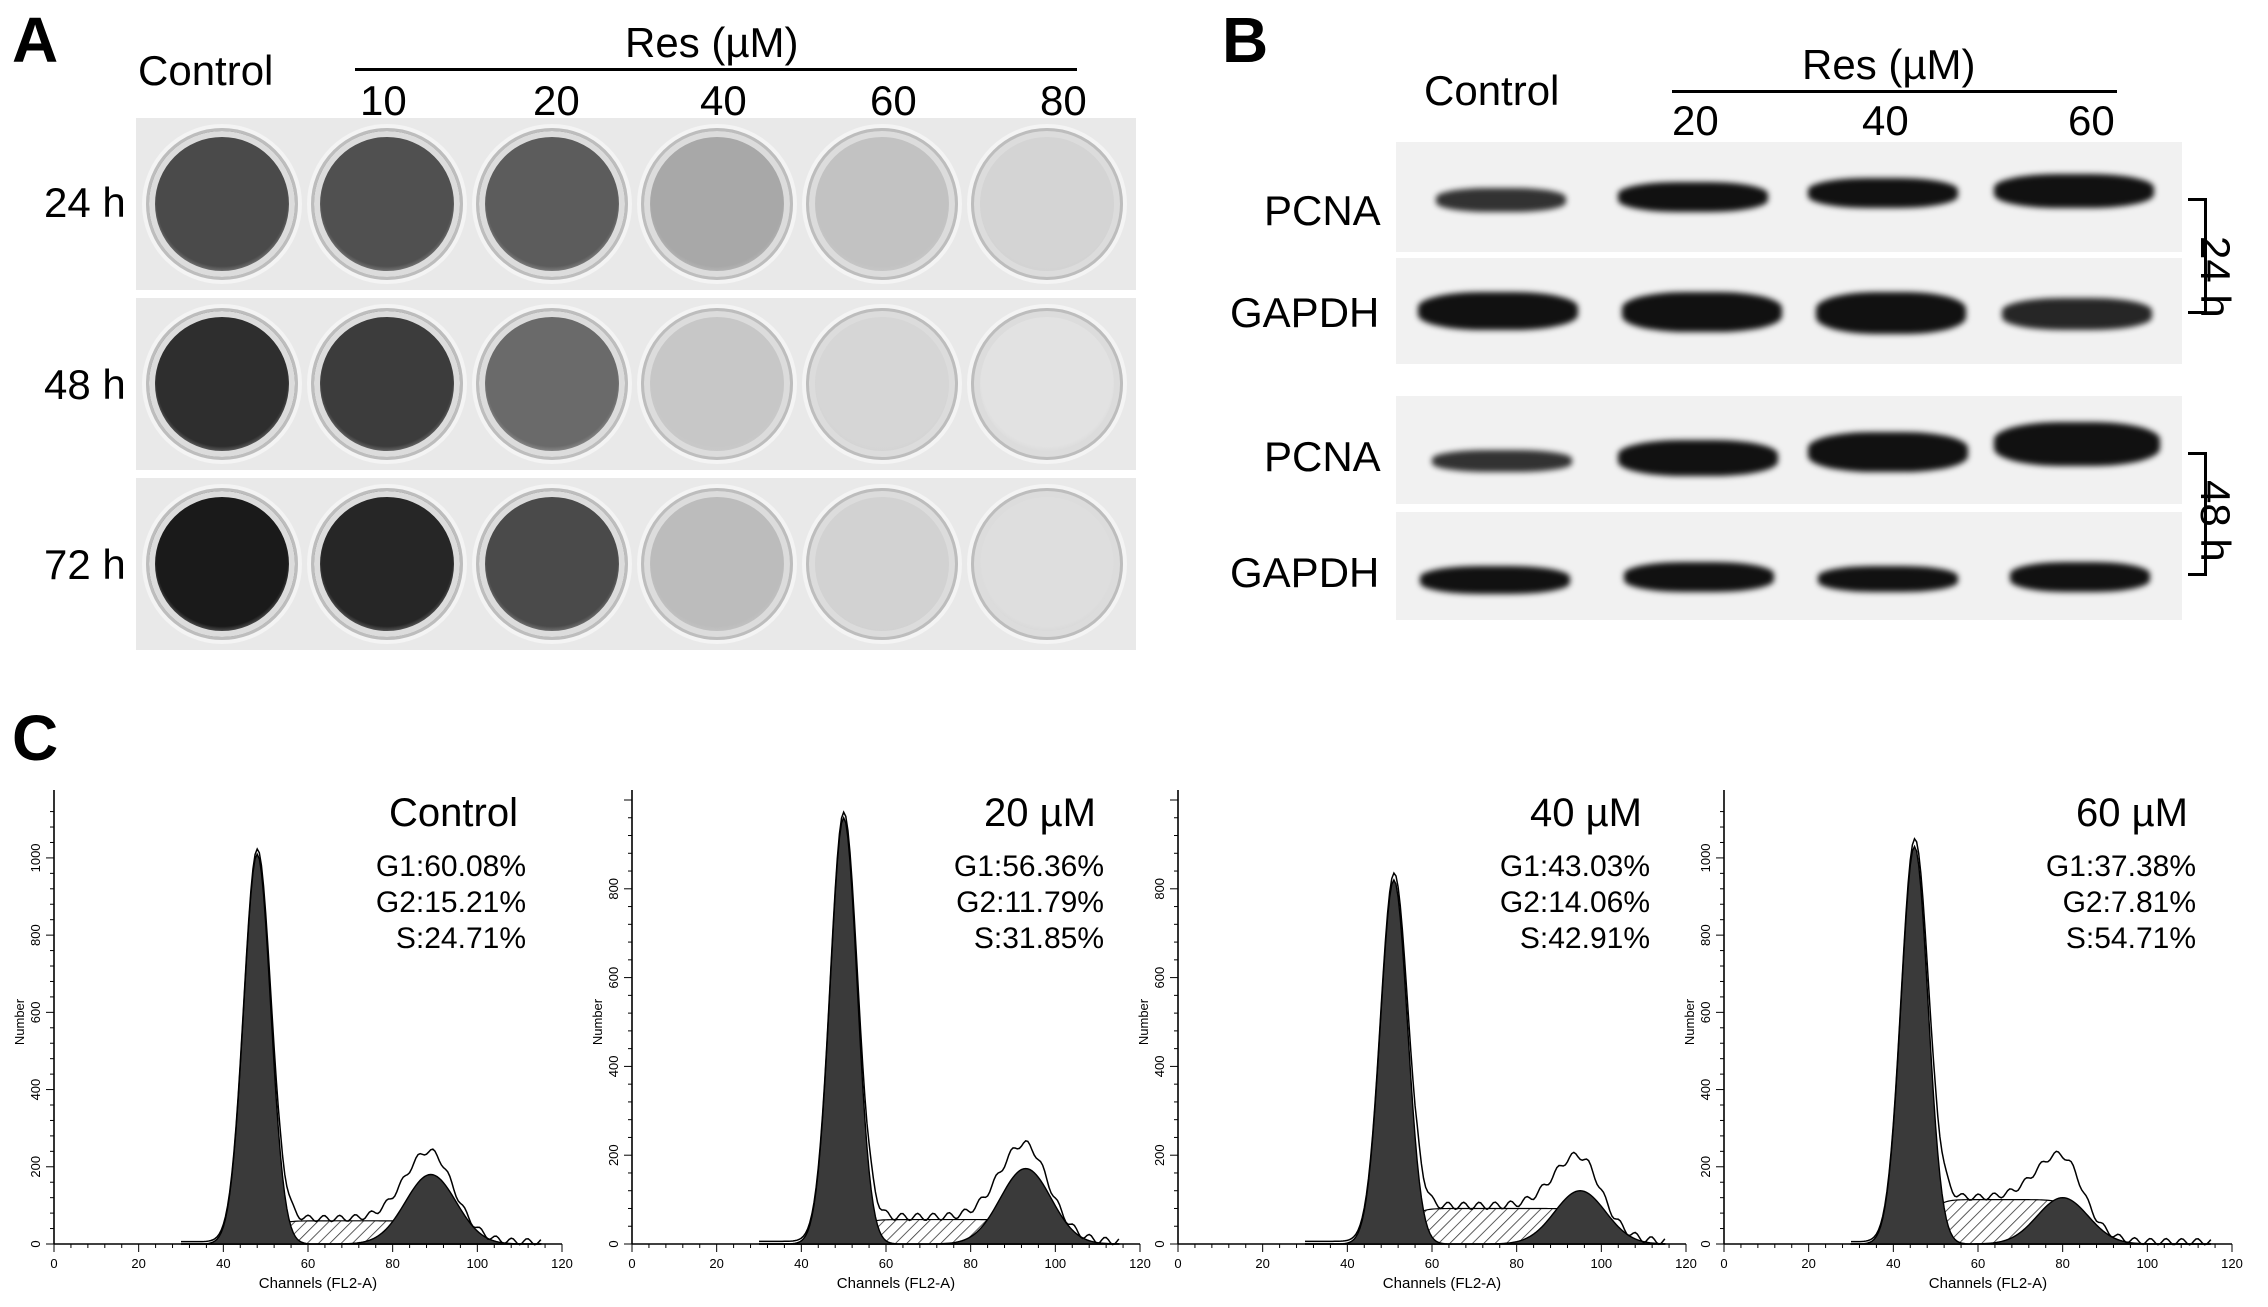 Image resolution: width=2268 pixels, height=1307 pixels. Describe the element at coordinates (1029, 866) in the screenshot. I see `plot-1-g1-value: G1:56.36%` at that location.